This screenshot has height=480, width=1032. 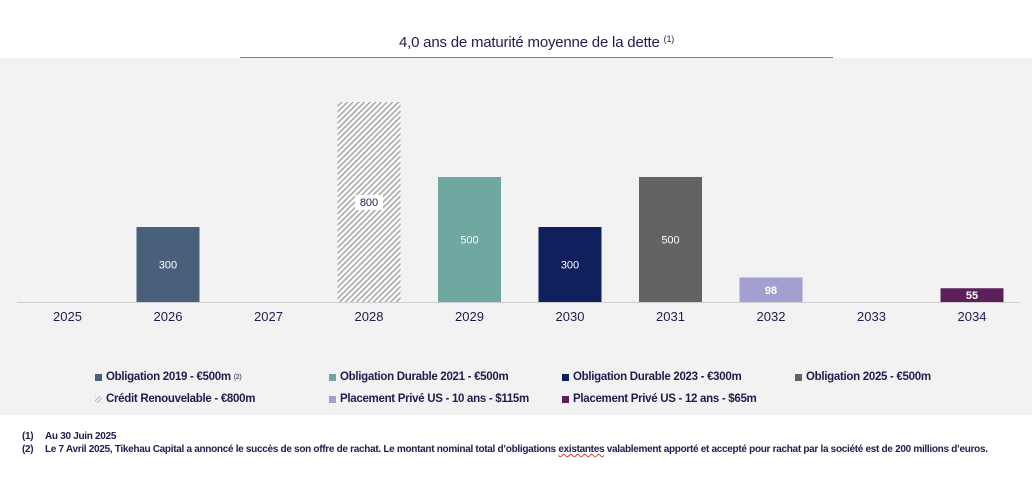 What do you see at coordinates (581, 449) in the screenshot?
I see `spellcheck-flagged-word: existantes` at bounding box center [581, 449].